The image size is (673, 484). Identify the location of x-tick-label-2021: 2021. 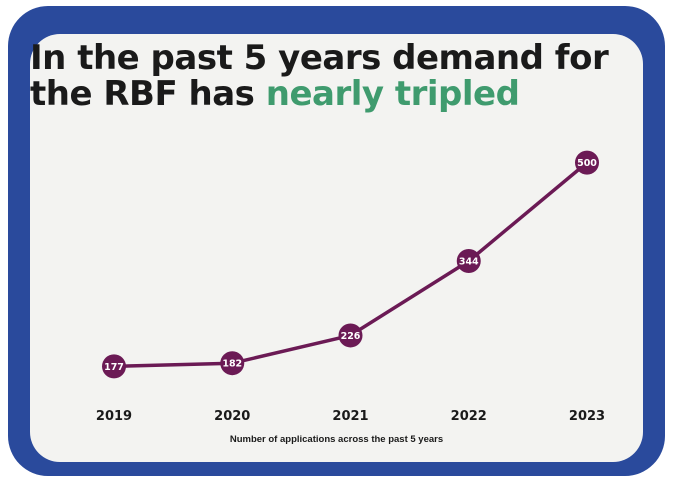
(350, 416).